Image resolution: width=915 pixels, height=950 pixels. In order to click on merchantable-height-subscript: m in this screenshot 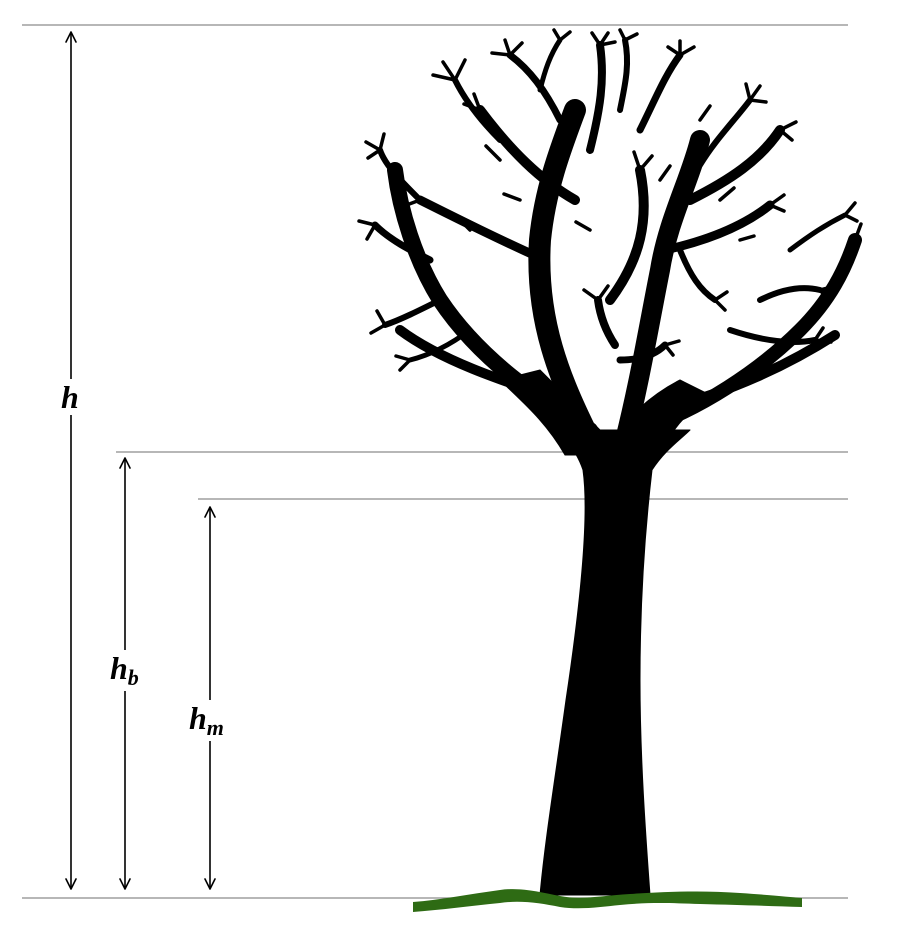, I will do `click(215, 727)`.